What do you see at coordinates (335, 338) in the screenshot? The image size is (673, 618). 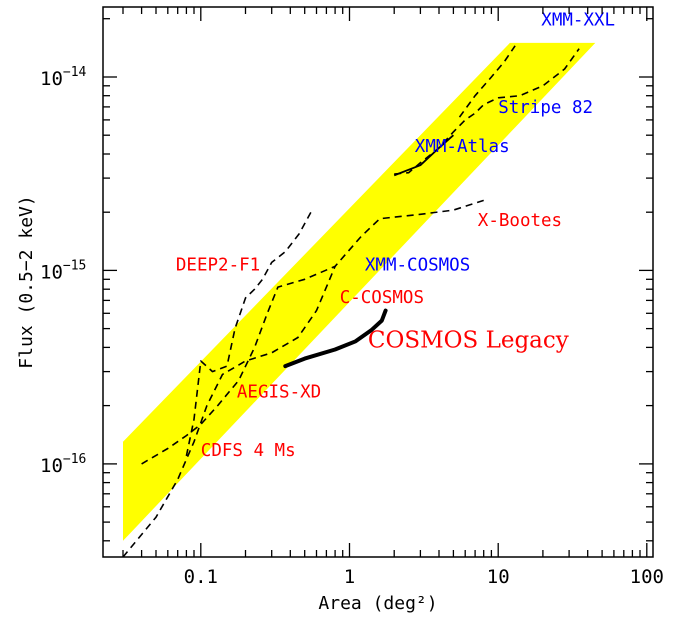 I see `survey-curve-cosmos-legacy` at bounding box center [335, 338].